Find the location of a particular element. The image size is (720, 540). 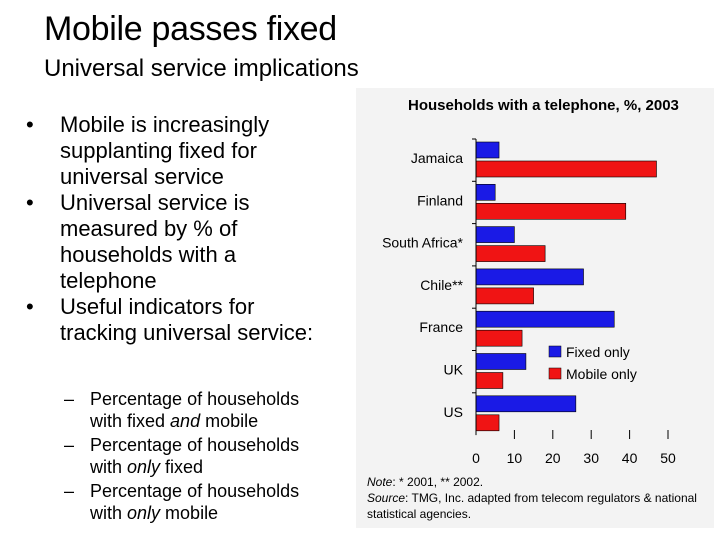

x-tick-label: 10 is located at coordinates (515, 458).